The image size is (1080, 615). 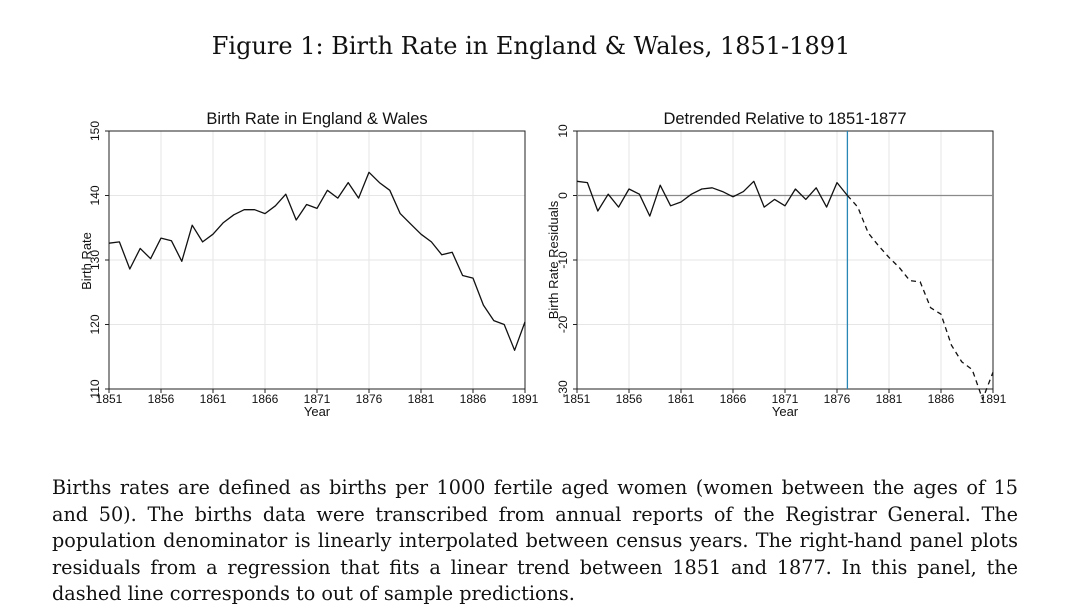 I want to click on y-tick-label: 140, so click(x=95, y=195).